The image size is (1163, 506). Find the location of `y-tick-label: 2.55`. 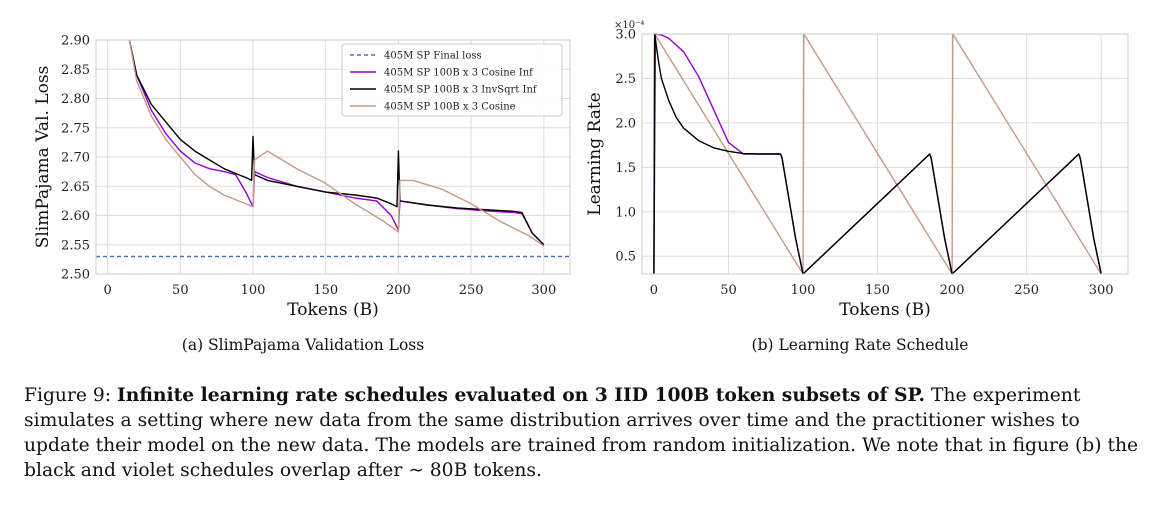

y-tick-label: 2.55 is located at coordinates (75, 245).